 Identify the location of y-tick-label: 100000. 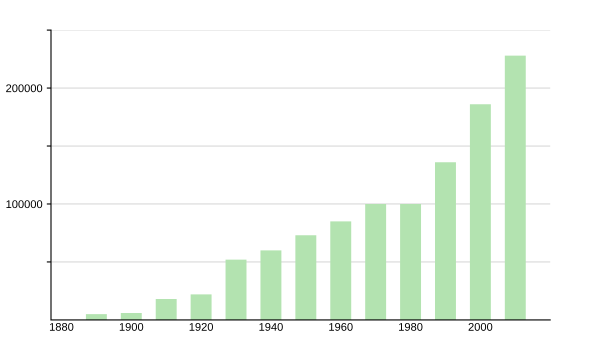
(24, 204).